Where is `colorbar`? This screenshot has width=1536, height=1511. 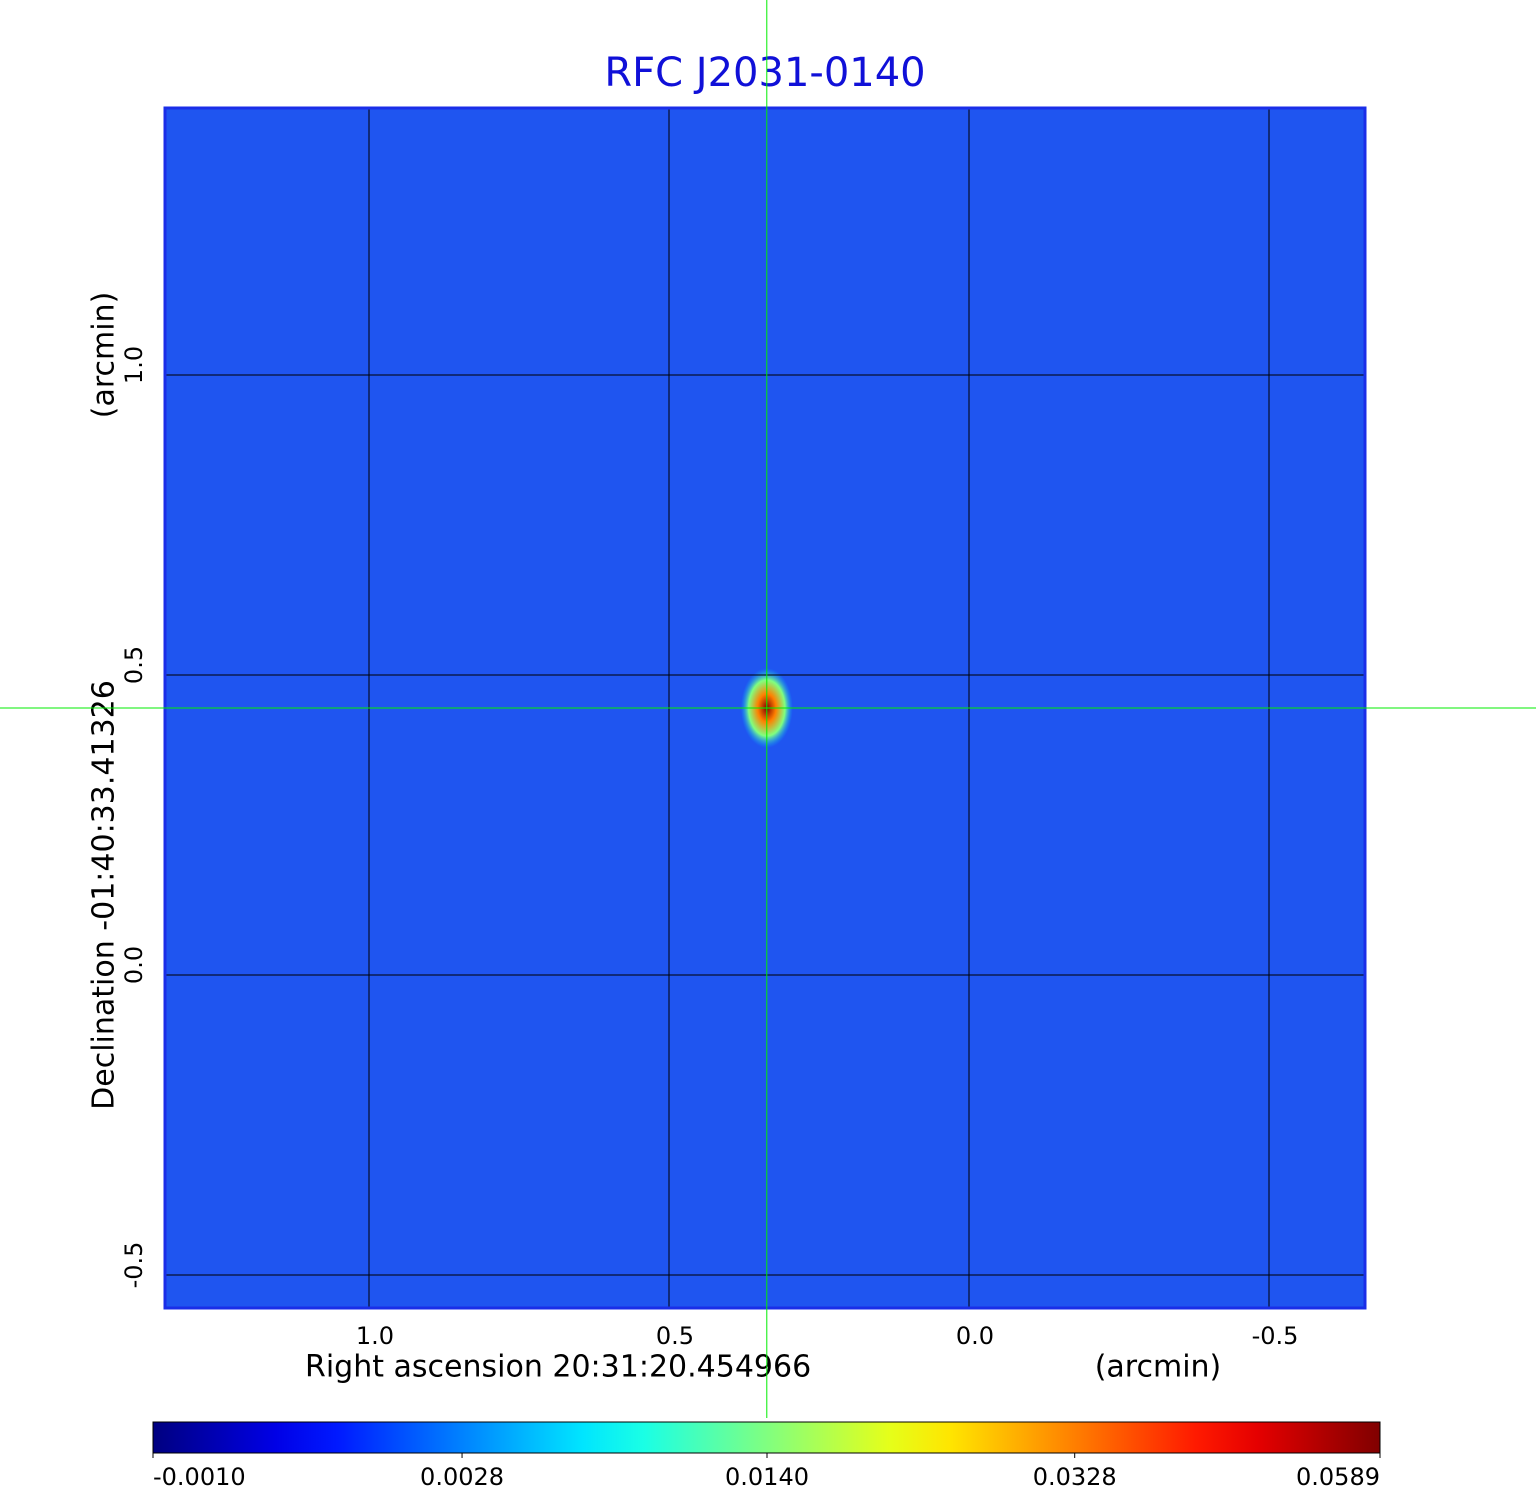 colorbar is located at coordinates (766, 1437).